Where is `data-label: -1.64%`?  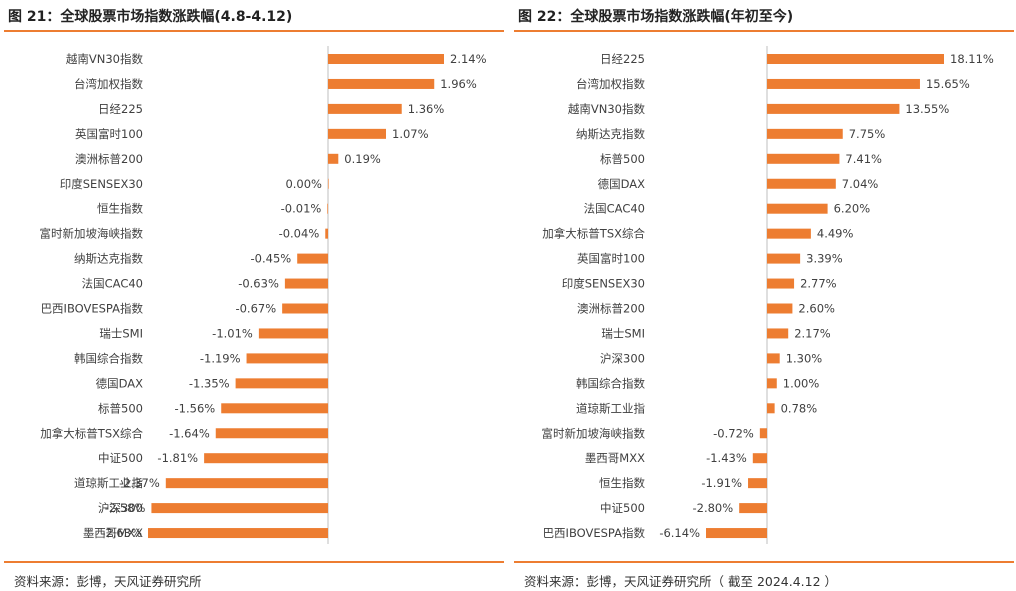 data-label: -1.64% is located at coordinates (189, 433).